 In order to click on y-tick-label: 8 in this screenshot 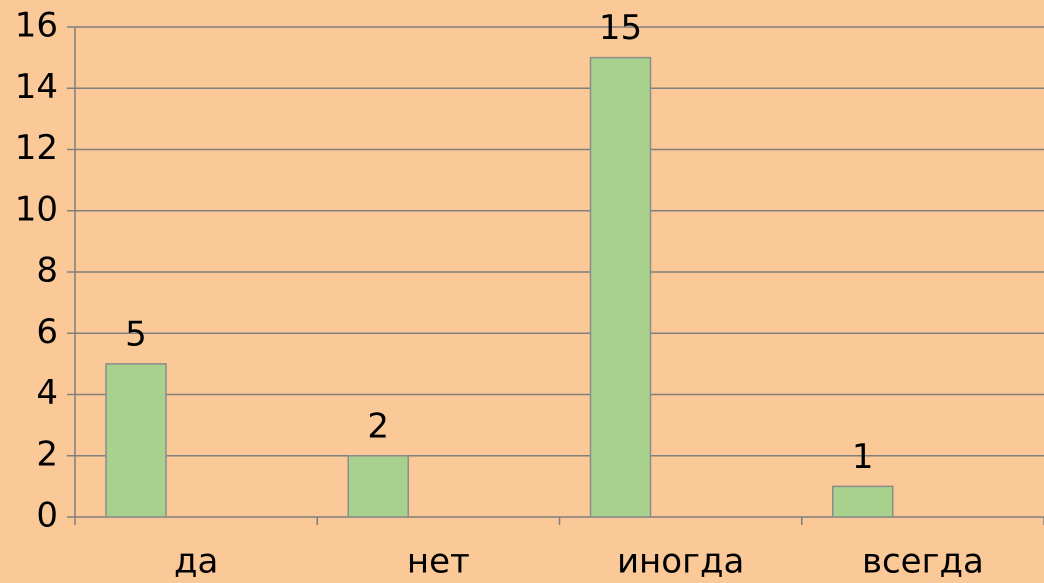, I will do `click(47, 271)`.